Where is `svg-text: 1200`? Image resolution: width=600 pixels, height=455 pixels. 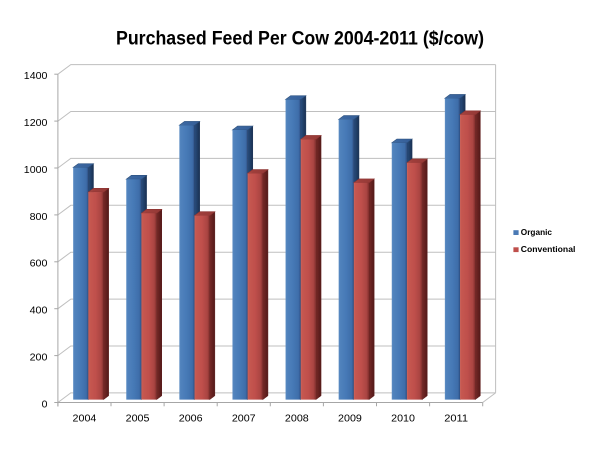
svg-text: 1200 is located at coordinates (36, 123).